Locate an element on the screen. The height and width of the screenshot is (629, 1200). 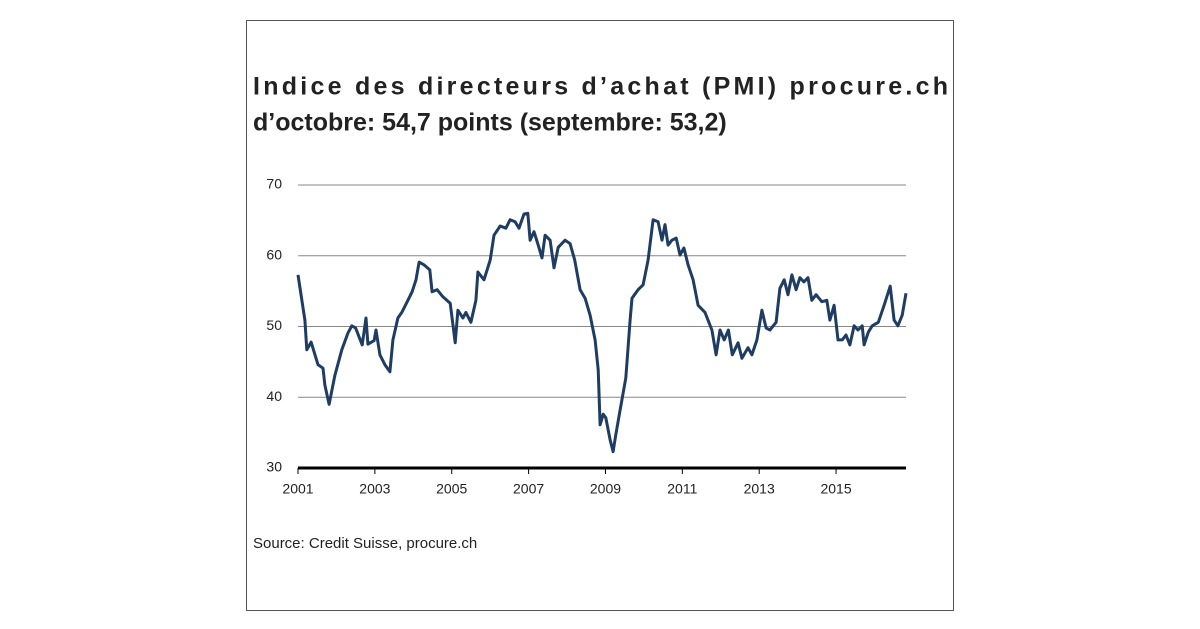
source: Source: Credit Suisse, procure.ch is located at coordinates (365, 543).